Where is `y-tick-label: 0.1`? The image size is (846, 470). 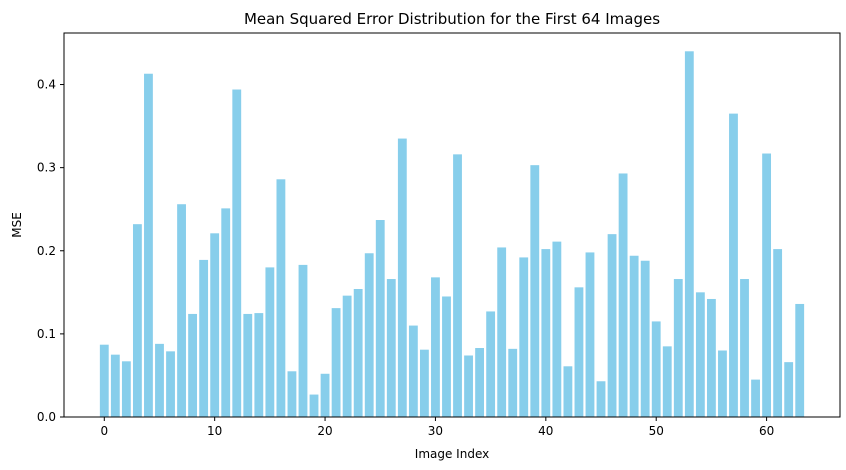 y-tick-label: 0.1 is located at coordinates (46, 334).